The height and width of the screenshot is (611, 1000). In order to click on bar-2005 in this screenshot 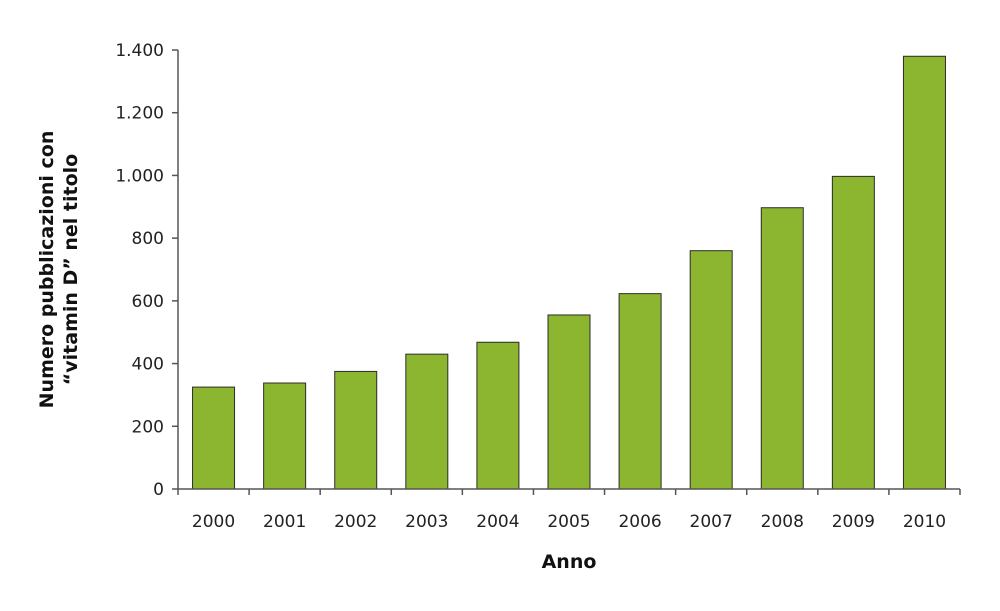, I will do `click(569, 402)`.